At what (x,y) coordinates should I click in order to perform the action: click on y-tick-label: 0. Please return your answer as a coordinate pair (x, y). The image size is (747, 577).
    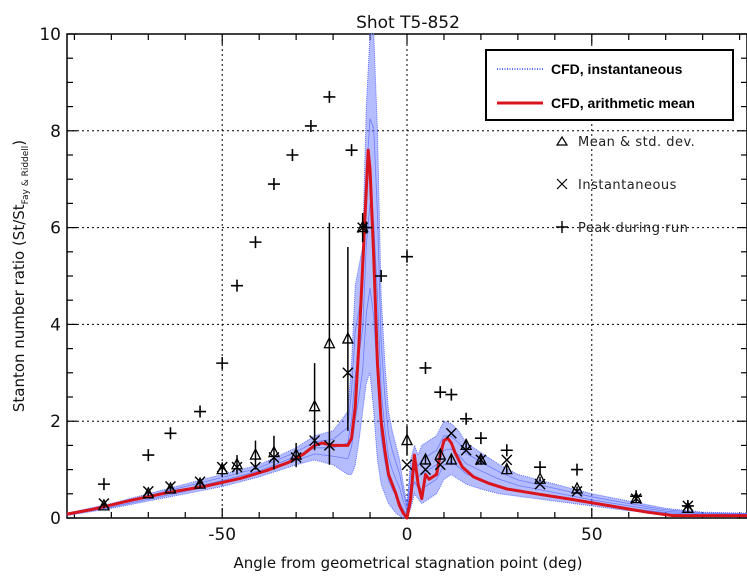
    Looking at the image, I should click on (55, 519).